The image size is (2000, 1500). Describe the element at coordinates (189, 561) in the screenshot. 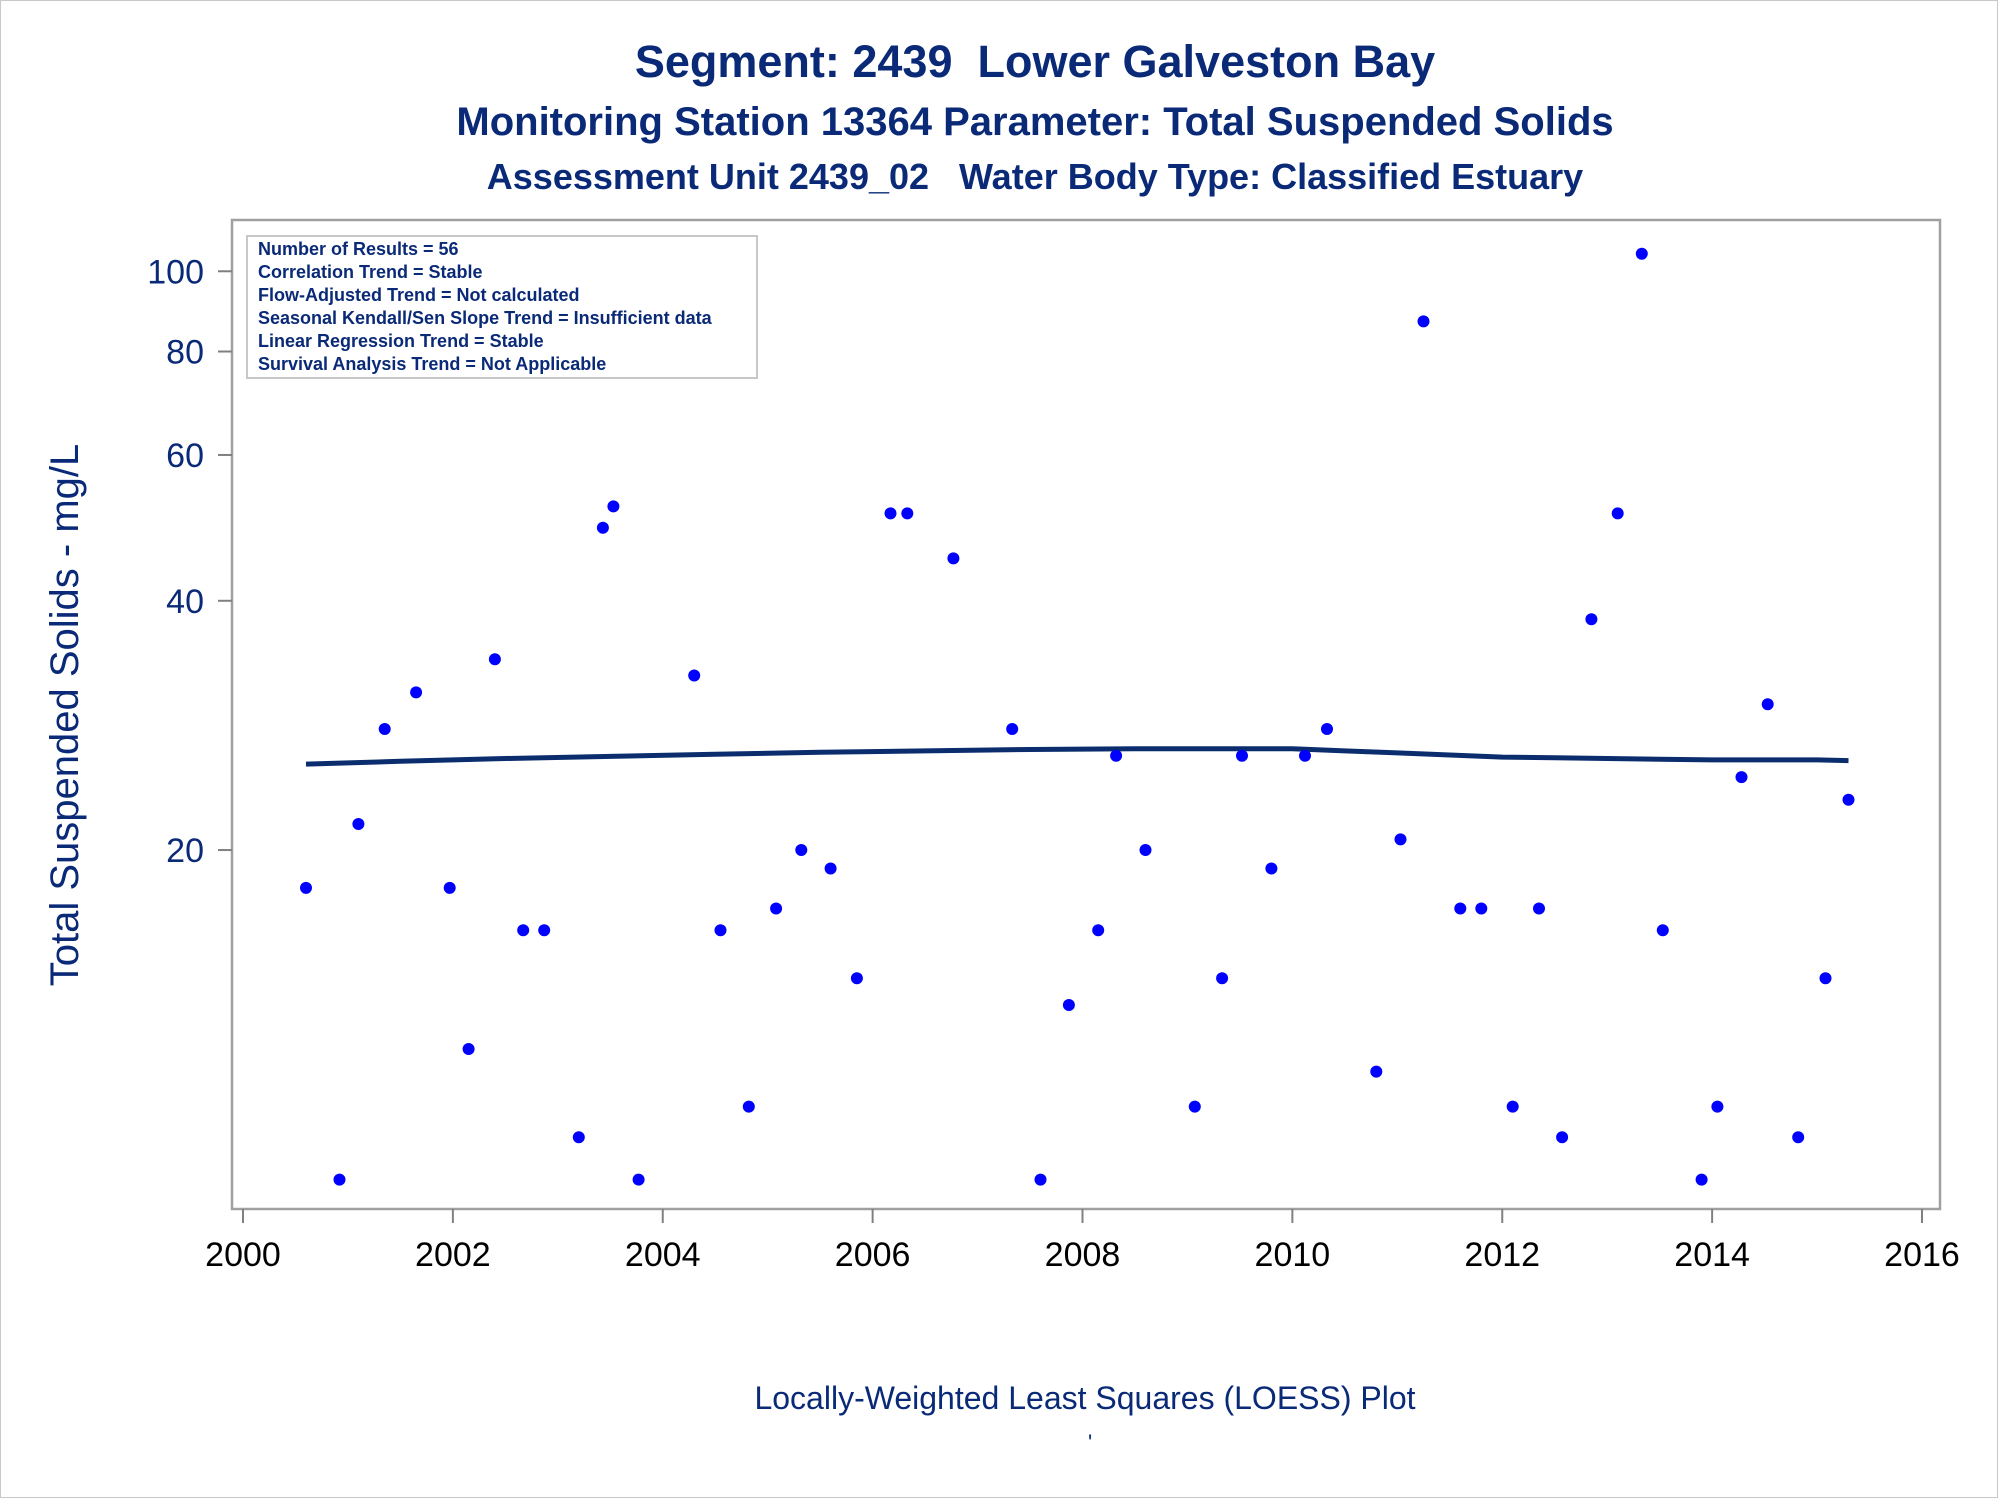

I see `y-axis: 20 40 60 80 100` at that location.